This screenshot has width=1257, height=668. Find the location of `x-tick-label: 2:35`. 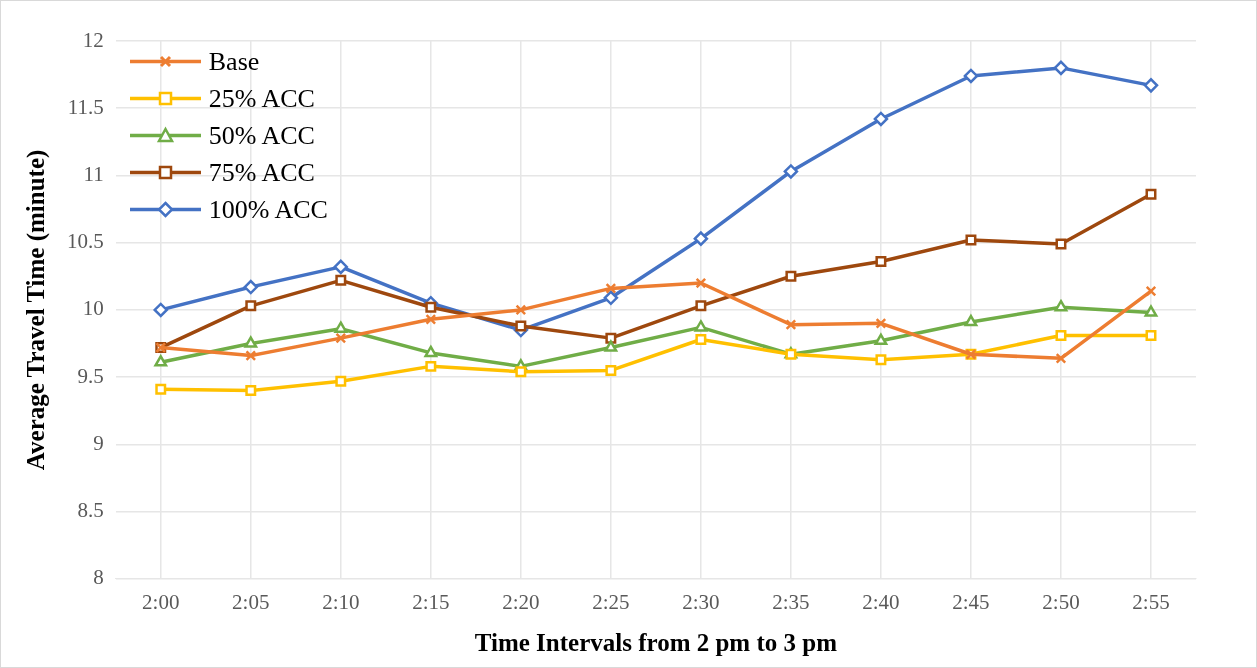

x-tick-label: 2:35 is located at coordinates (791, 601).